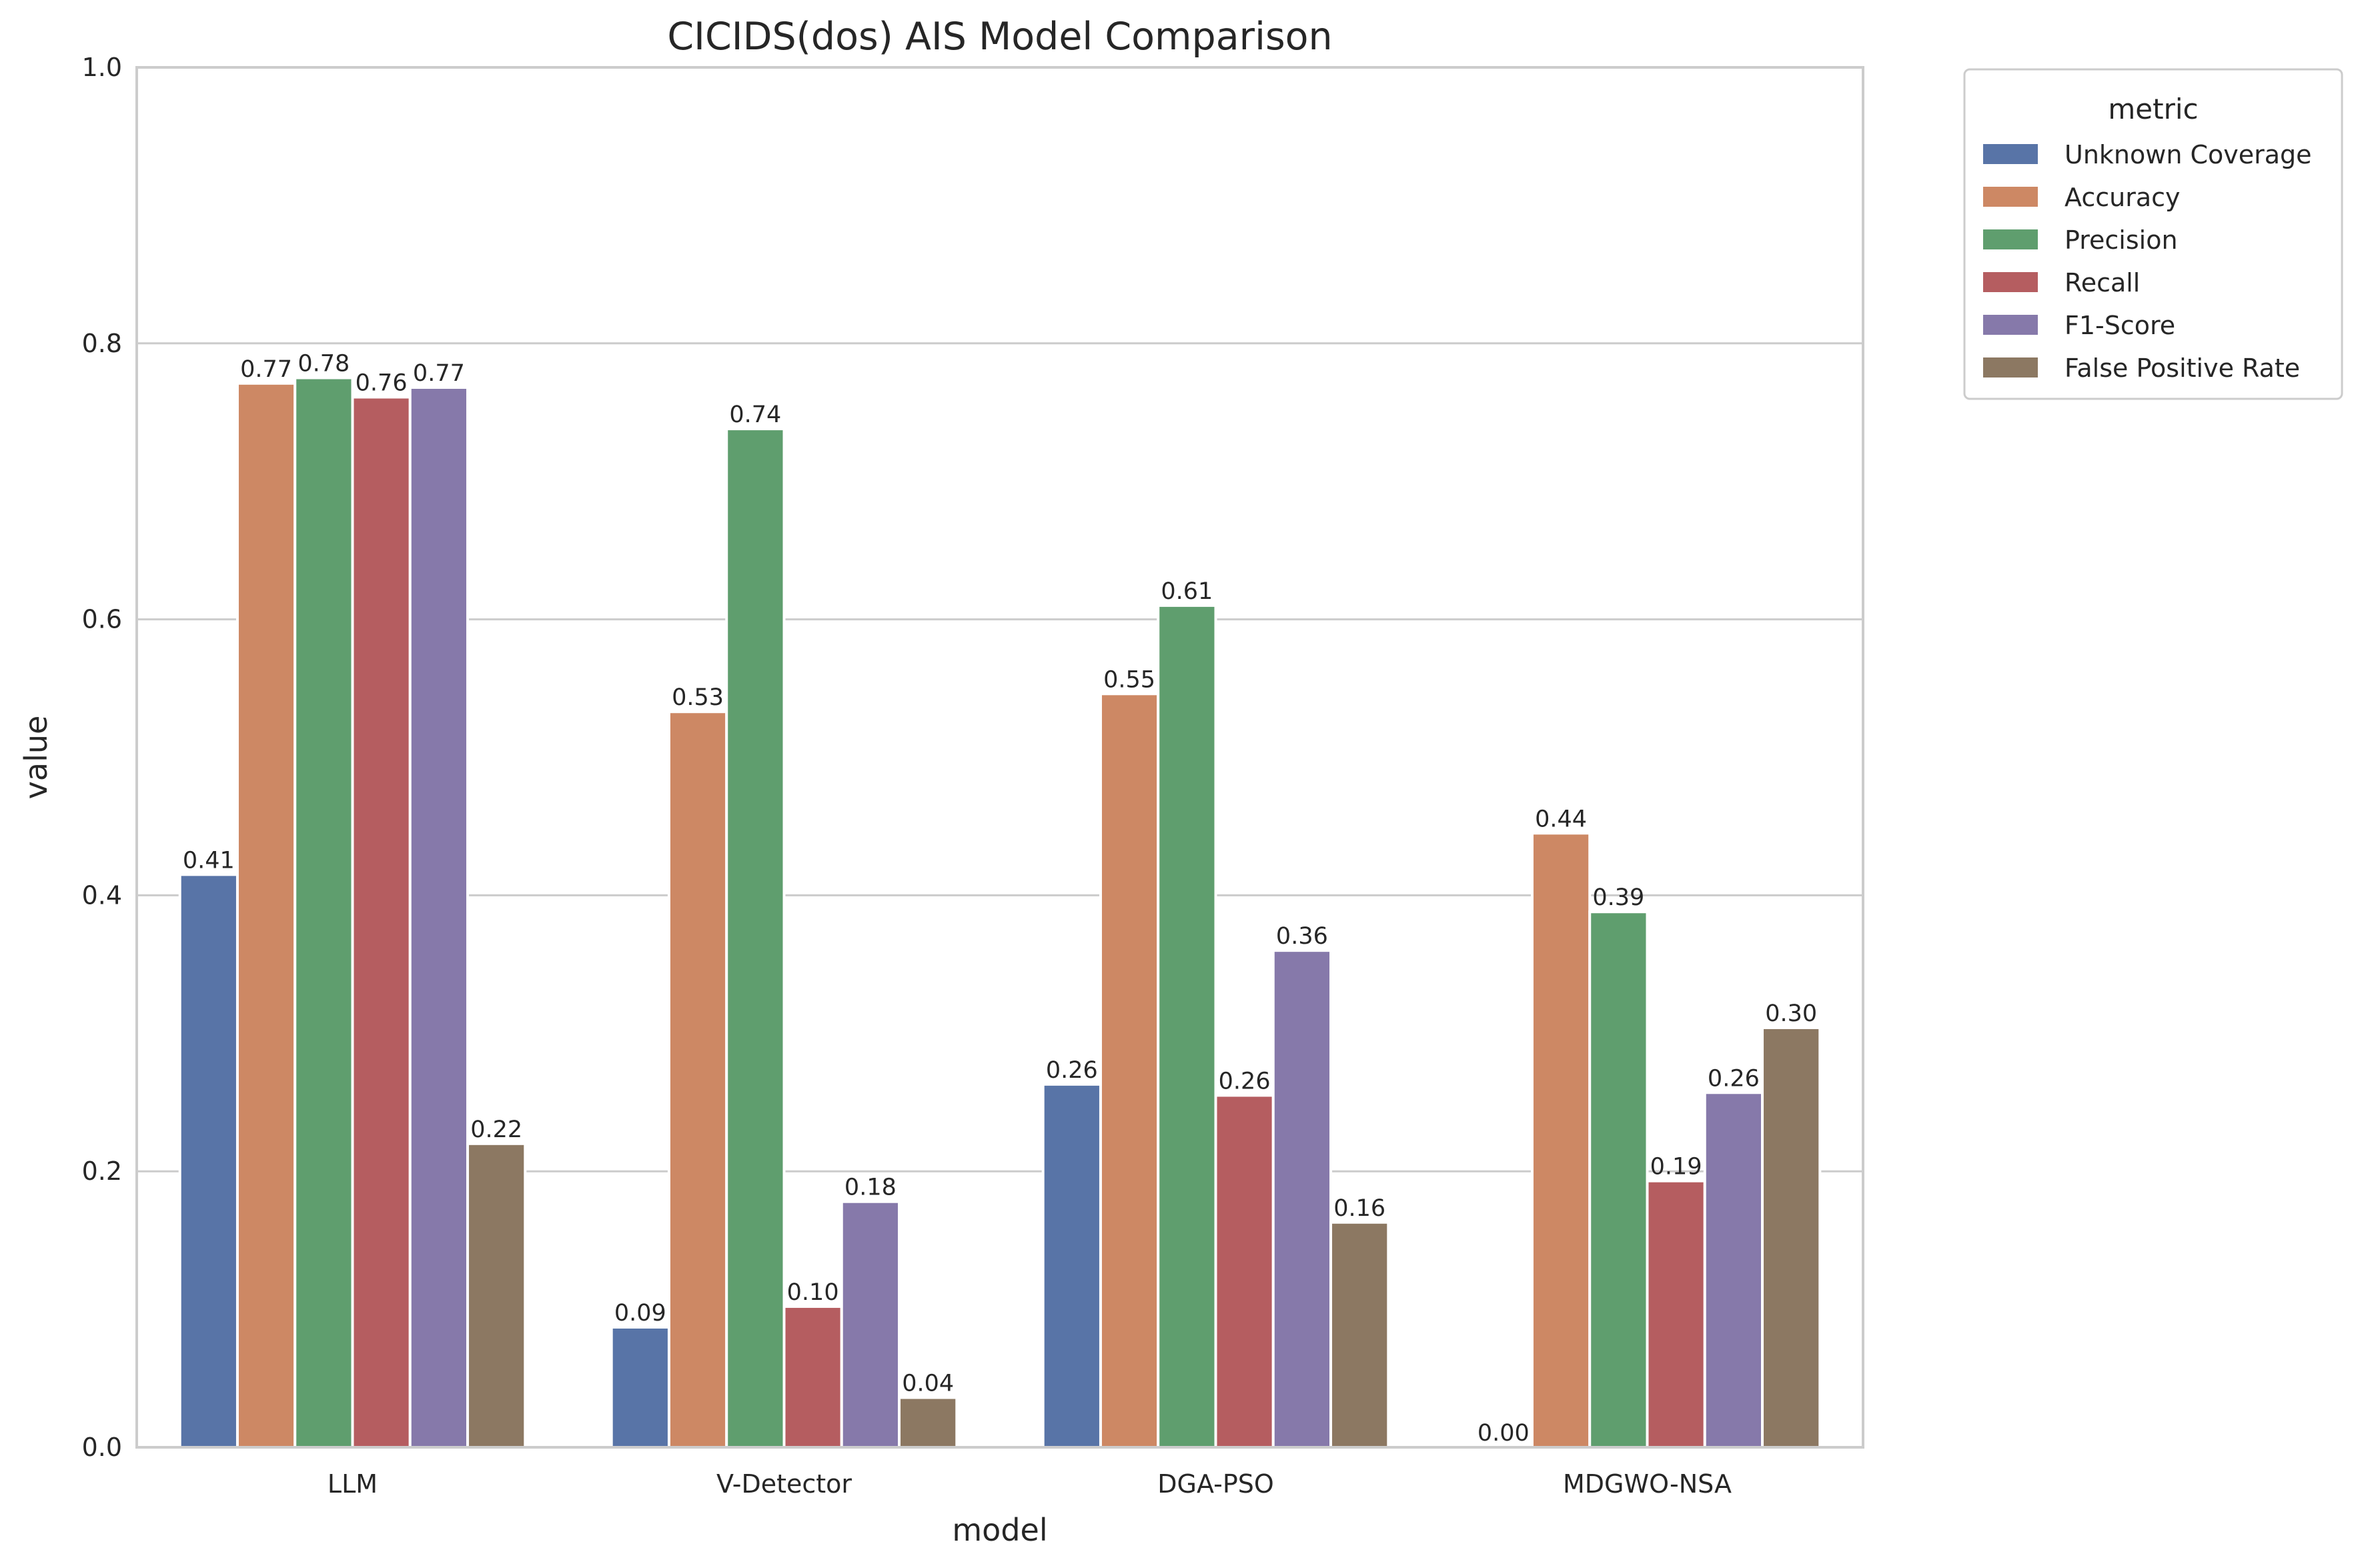 This screenshot has height=1568, width=2362. What do you see at coordinates (871, 1187) in the screenshot?
I see `bar-value-label: 0.18` at bounding box center [871, 1187].